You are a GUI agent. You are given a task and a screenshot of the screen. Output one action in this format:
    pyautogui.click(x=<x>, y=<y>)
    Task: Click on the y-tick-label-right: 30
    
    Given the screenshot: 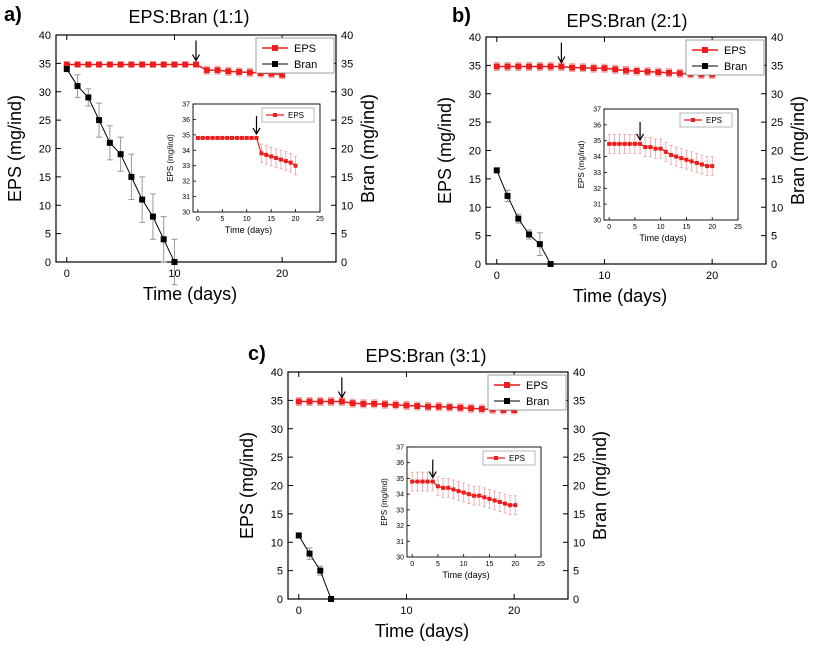 What is the action you would take?
    pyautogui.click(x=347, y=93)
    